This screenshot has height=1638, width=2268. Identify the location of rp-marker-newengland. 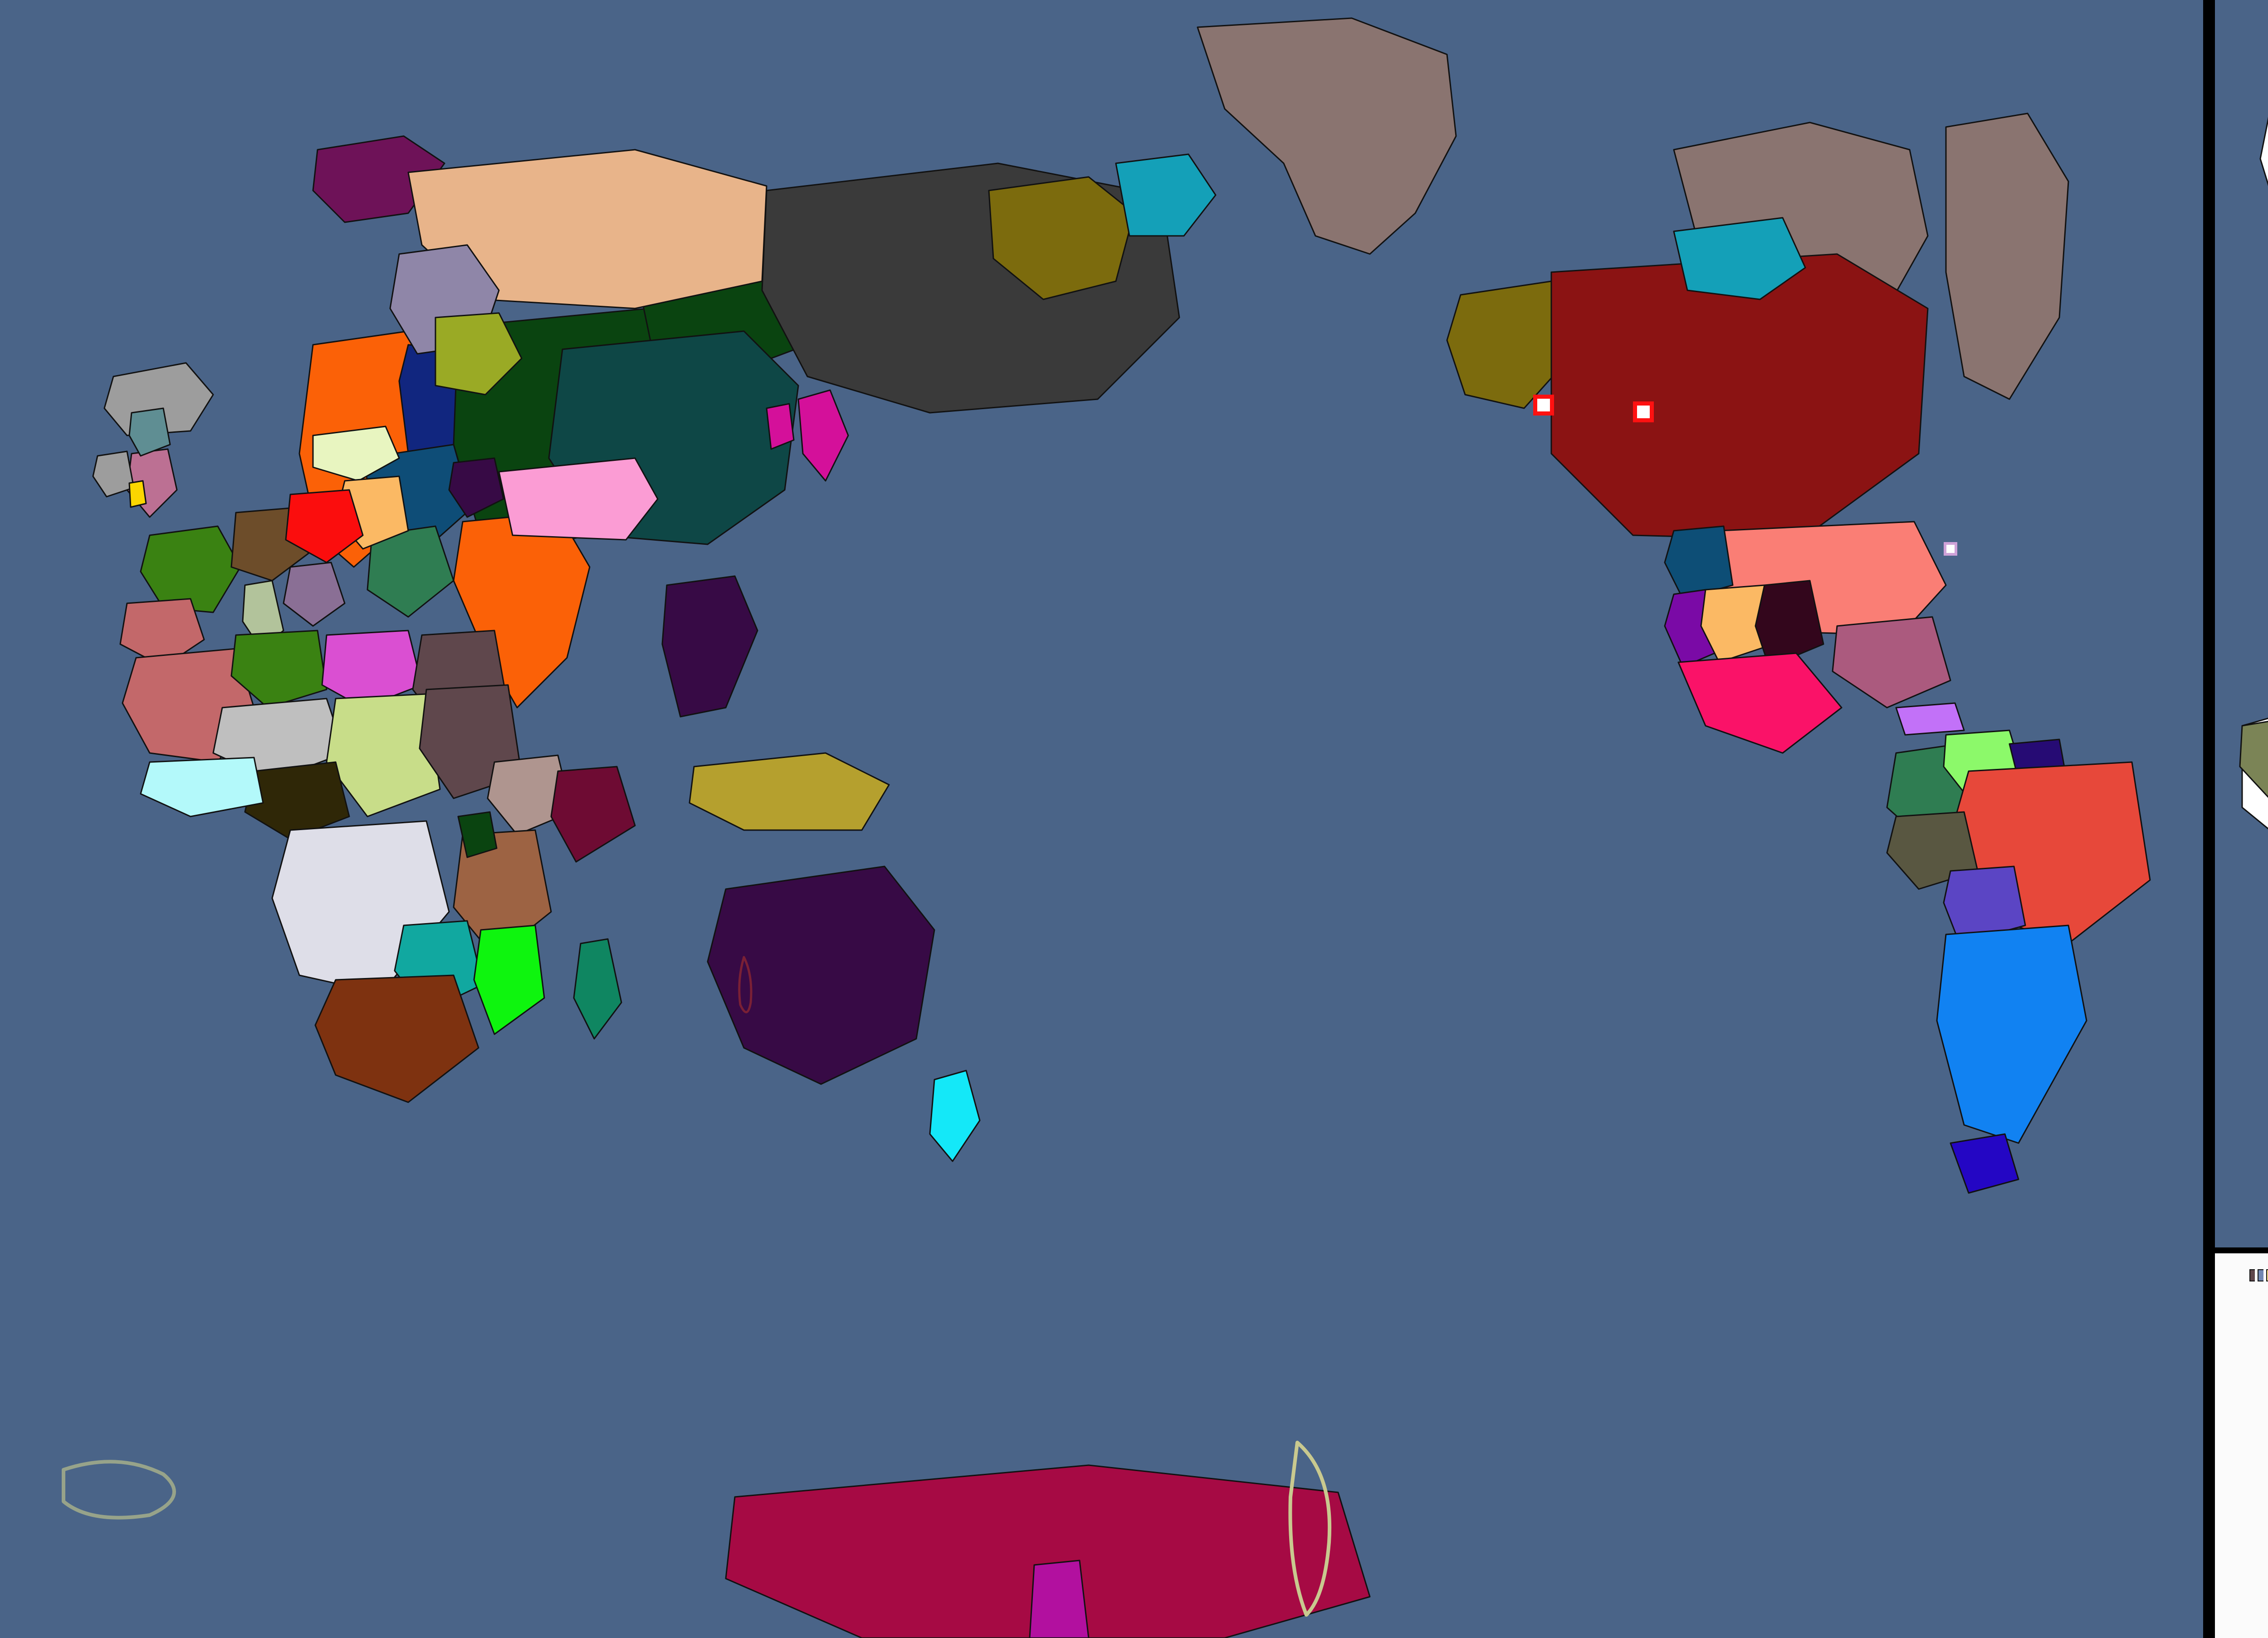
(1951, 549).